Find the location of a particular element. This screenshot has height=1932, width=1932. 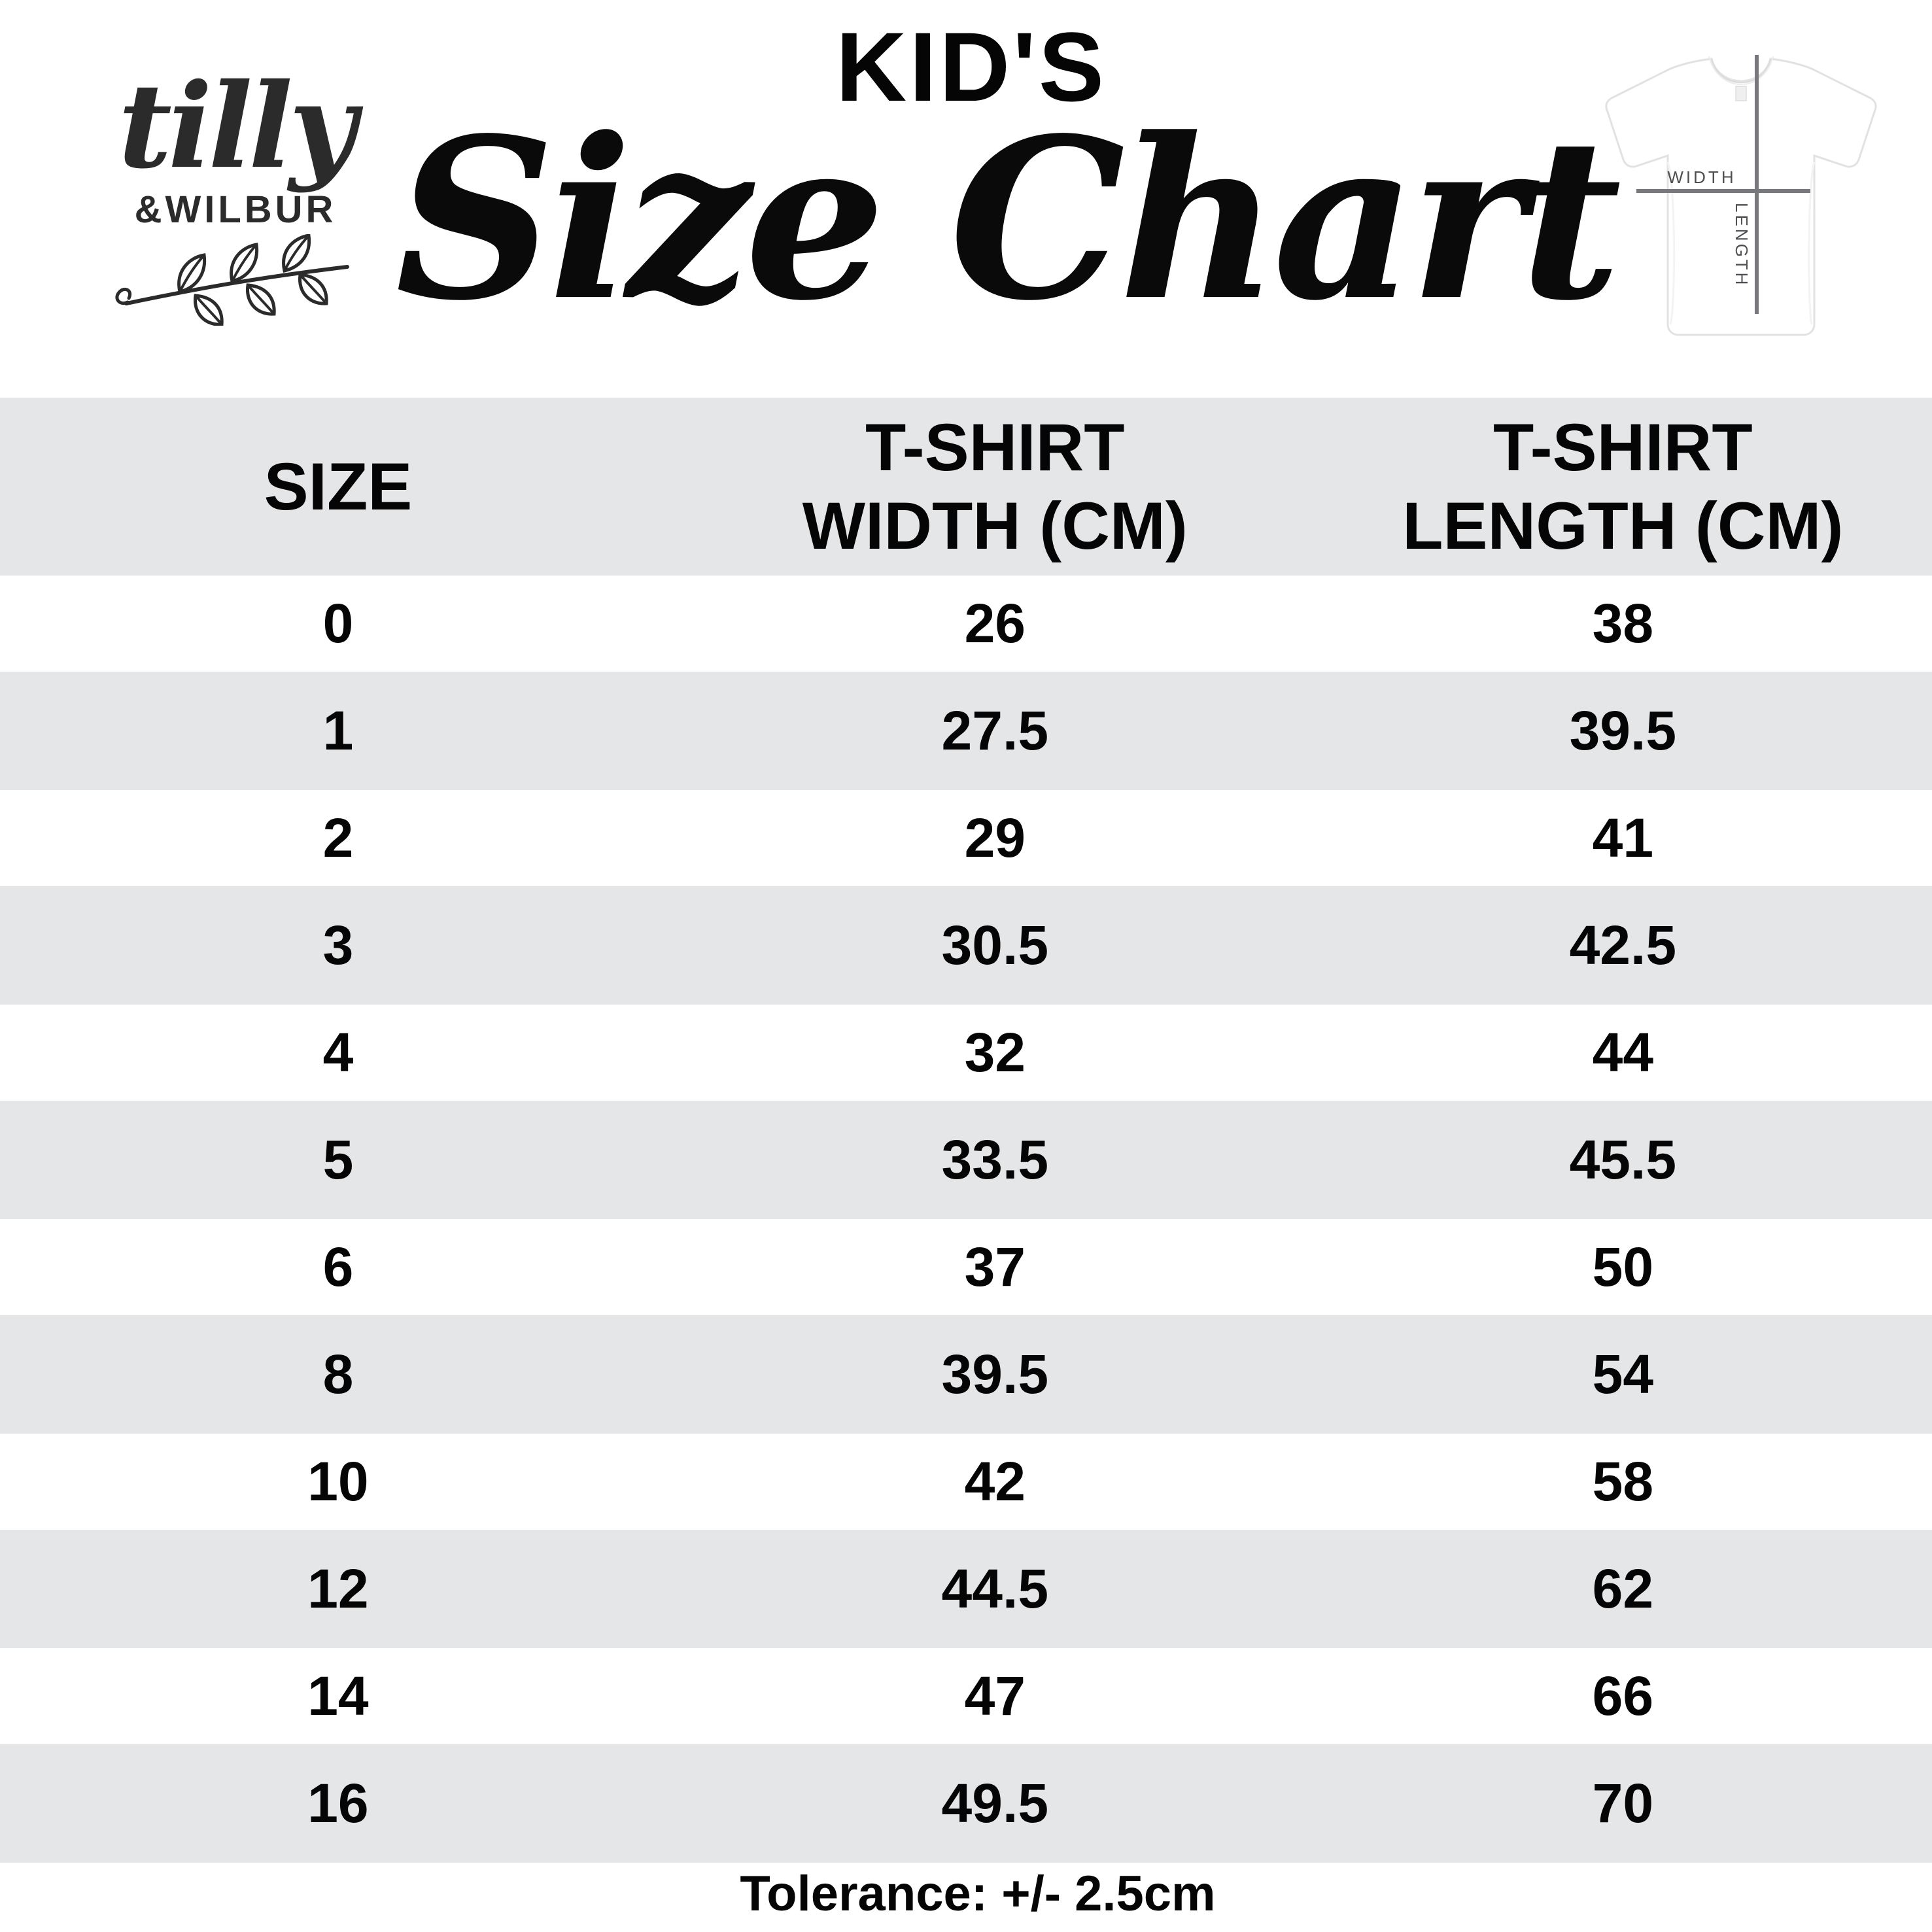

cell-width: 27.5 is located at coordinates (995, 730).